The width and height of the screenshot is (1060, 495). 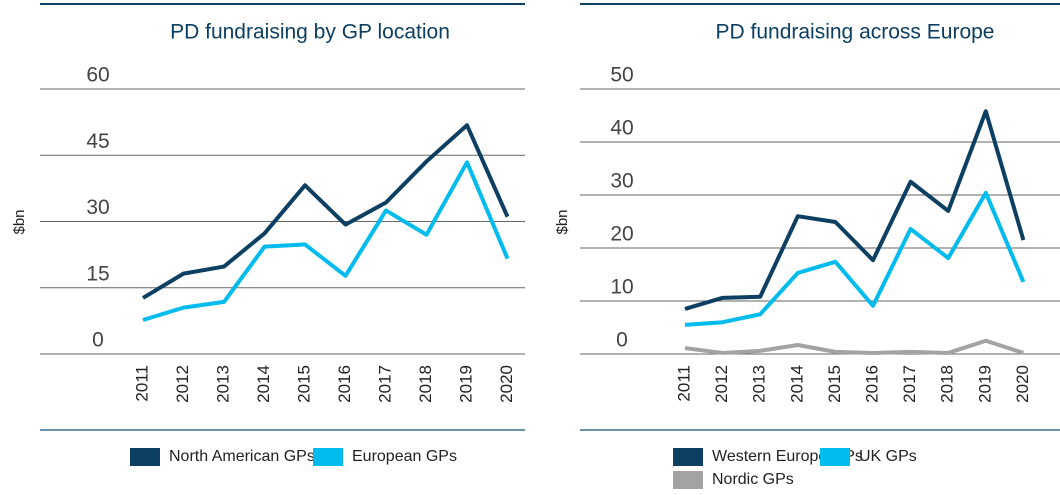 I want to click on y-tick-label: 20, so click(x=621, y=234).